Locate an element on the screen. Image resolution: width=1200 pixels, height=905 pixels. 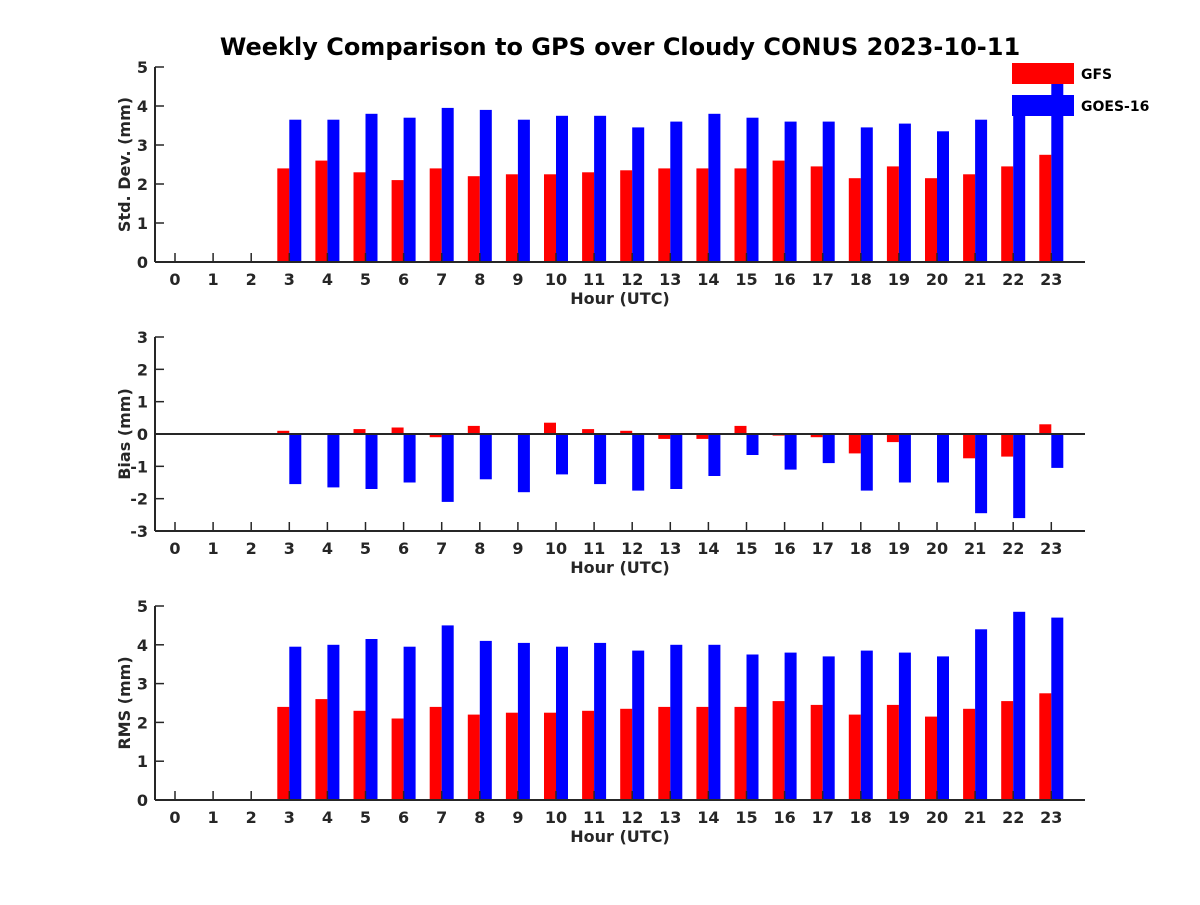
x-tick-label: 20 is located at coordinates (937, 817).